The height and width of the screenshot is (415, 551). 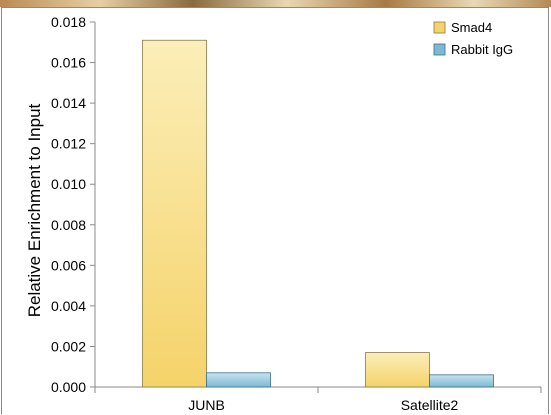 I want to click on y-tick-label: 0.008, so click(x=68, y=225).